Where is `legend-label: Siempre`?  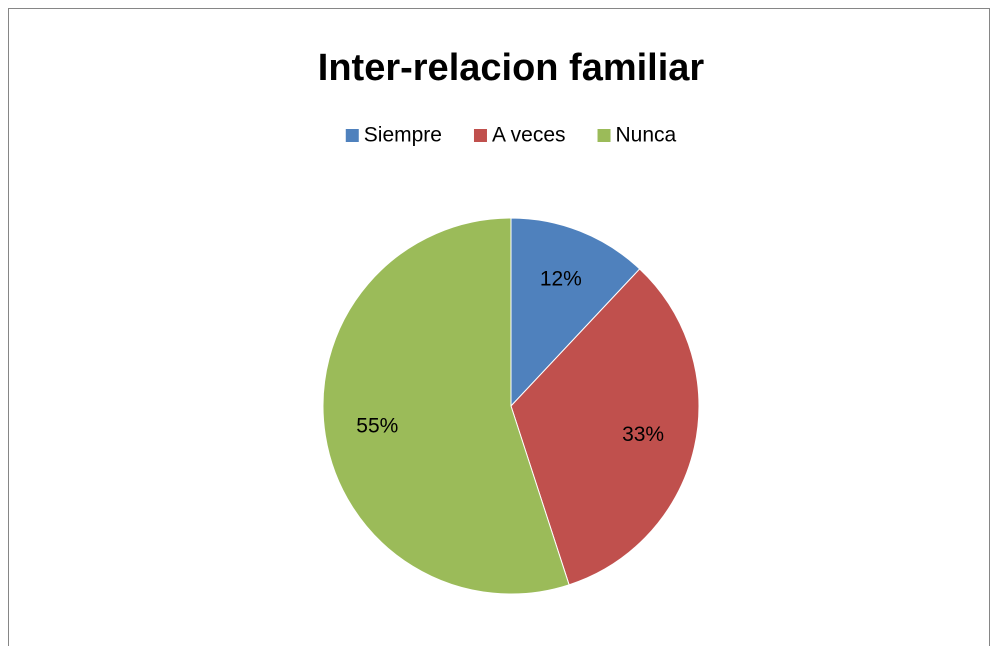 legend-label: Siempre is located at coordinates (403, 135).